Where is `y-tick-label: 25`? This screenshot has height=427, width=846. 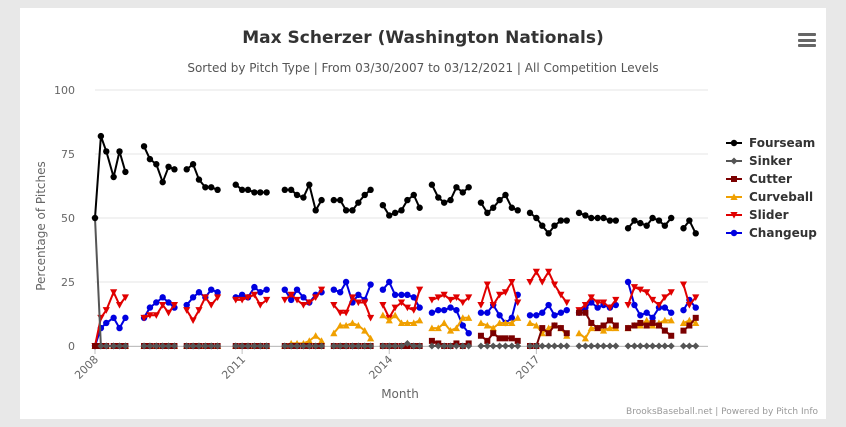 y-tick-label: 25 is located at coordinates (68, 282).